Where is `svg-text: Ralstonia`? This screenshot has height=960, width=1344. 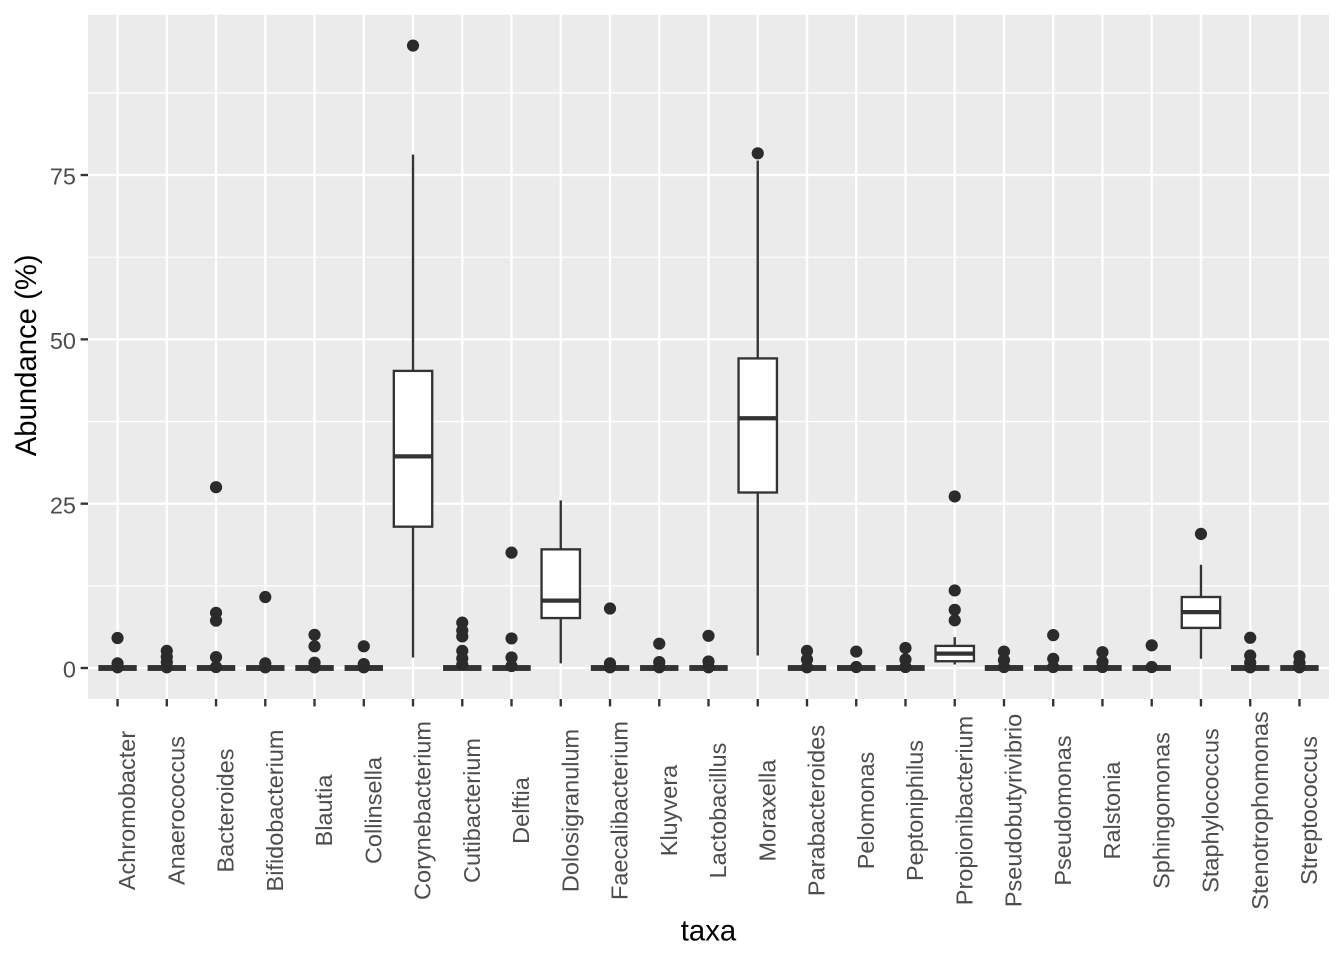 svg-text: Ralstonia is located at coordinates (1112, 810).